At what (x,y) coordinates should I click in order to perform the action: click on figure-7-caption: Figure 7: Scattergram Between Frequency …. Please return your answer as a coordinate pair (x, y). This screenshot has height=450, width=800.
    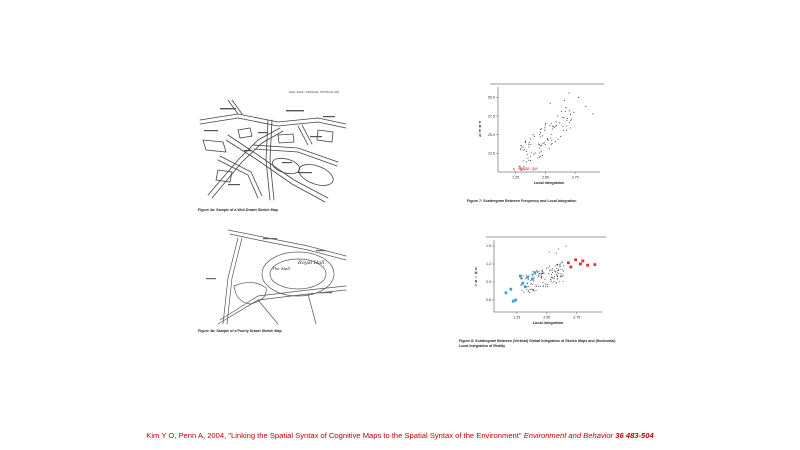
    Looking at the image, I should click on (522, 201).